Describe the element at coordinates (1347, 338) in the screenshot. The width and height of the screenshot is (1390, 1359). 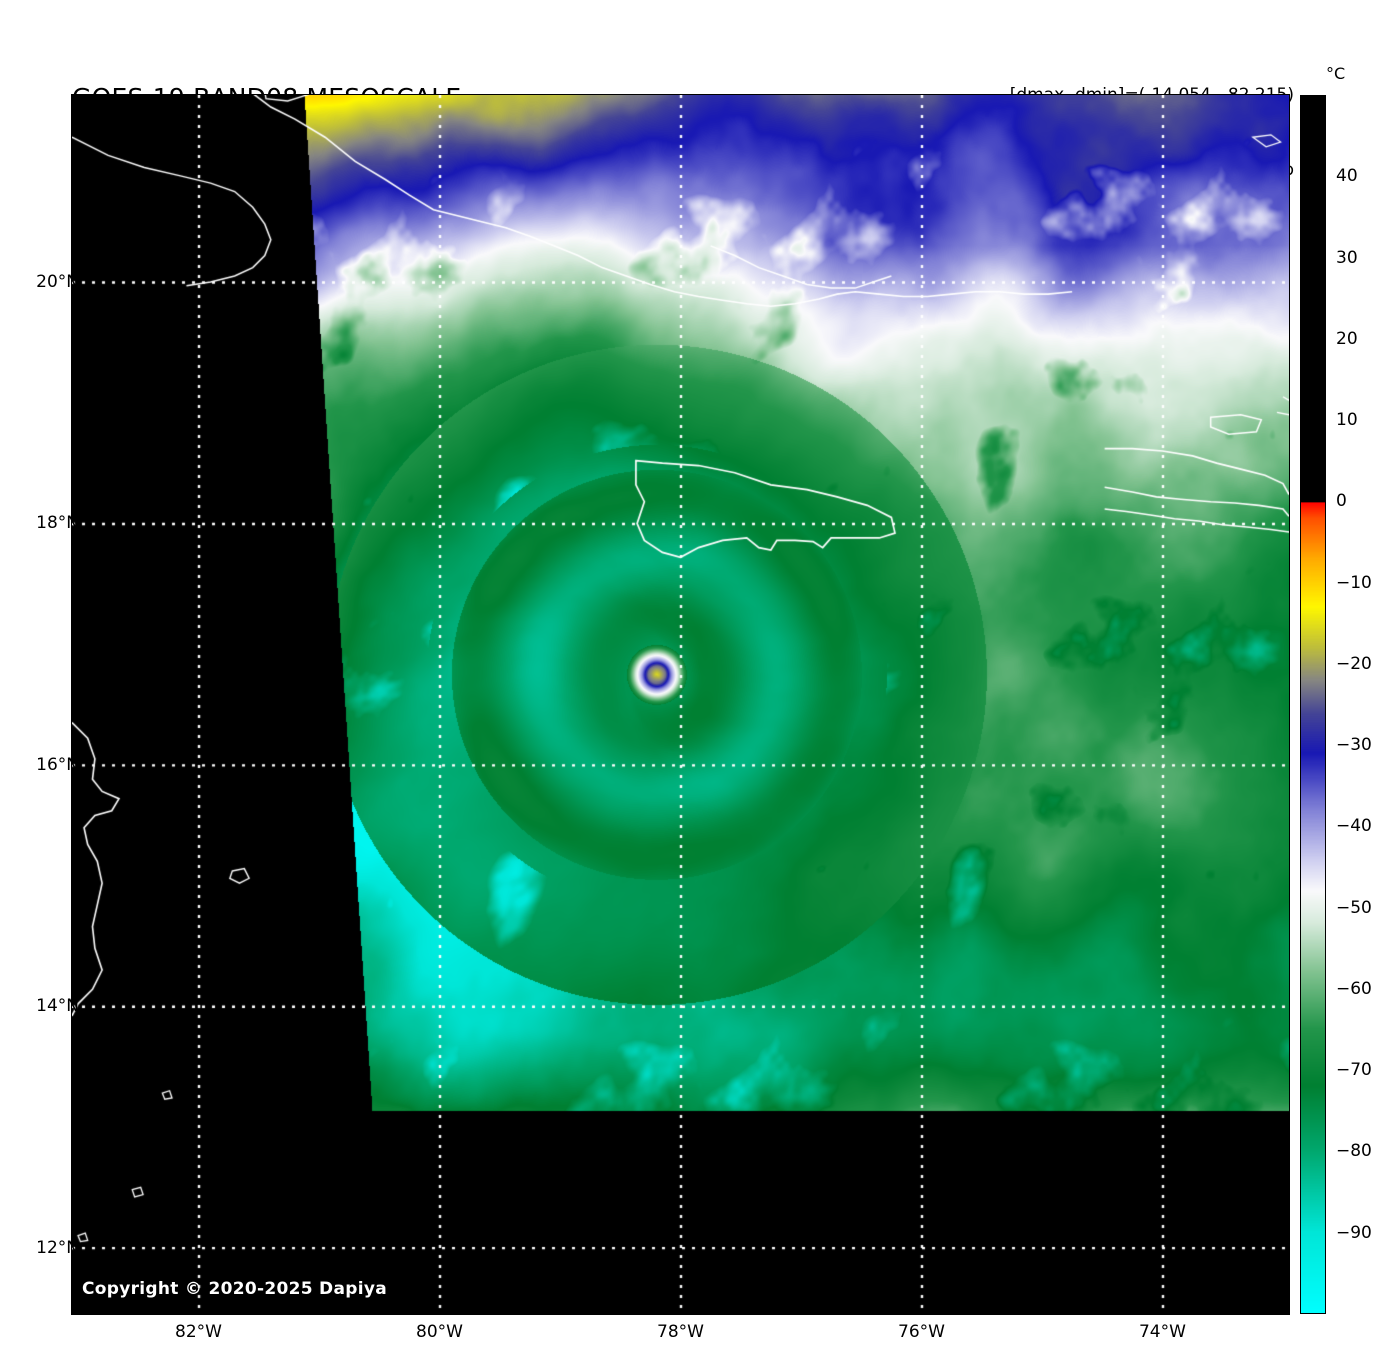
I see `colorbar-tick-label: 20` at that location.